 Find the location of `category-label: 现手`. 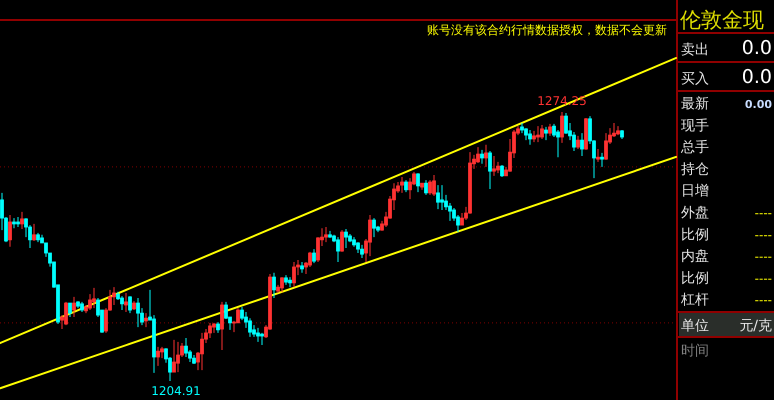

category-label: 现手 is located at coordinates (695, 126).